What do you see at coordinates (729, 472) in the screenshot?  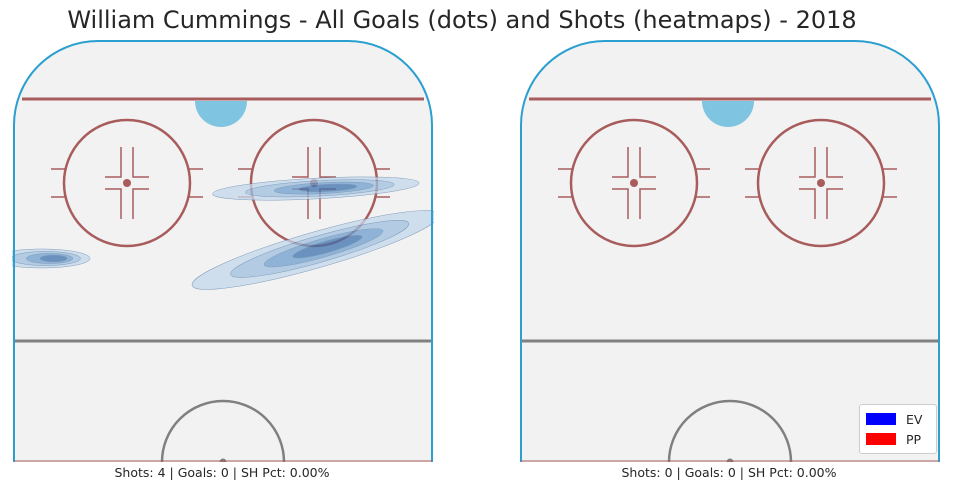 I see `caption-right: Shots: 0 | Goals: 0 | SH Pct: 0.00%` at bounding box center [729, 472].